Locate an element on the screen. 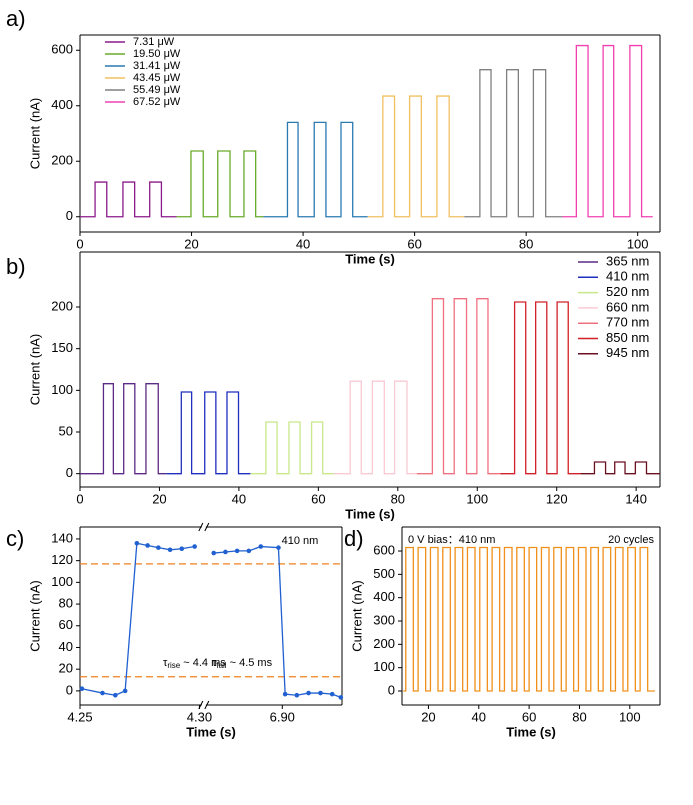  y-tick-label: 20 is located at coordinates (66, 668).